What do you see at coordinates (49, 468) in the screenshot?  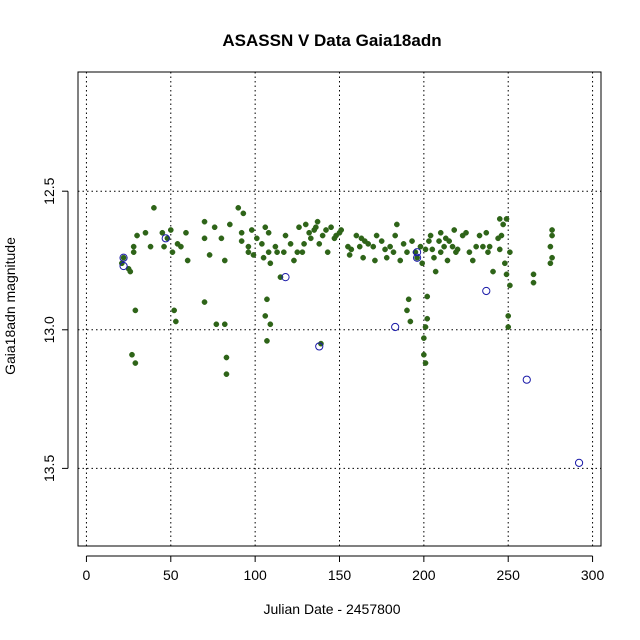 I see `y-tick-label: 13.5` at bounding box center [49, 468].